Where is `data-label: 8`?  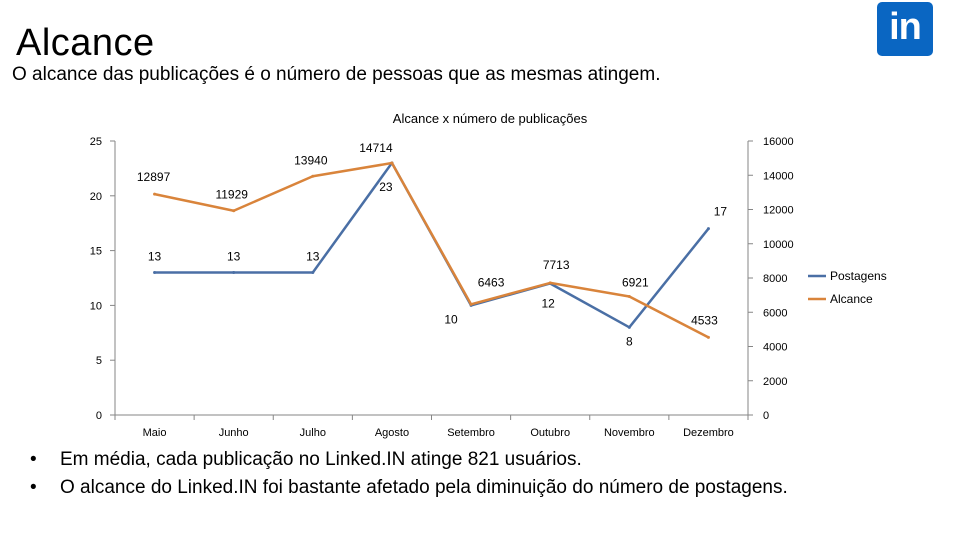 data-label: 8 is located at coordinates (629, 341).